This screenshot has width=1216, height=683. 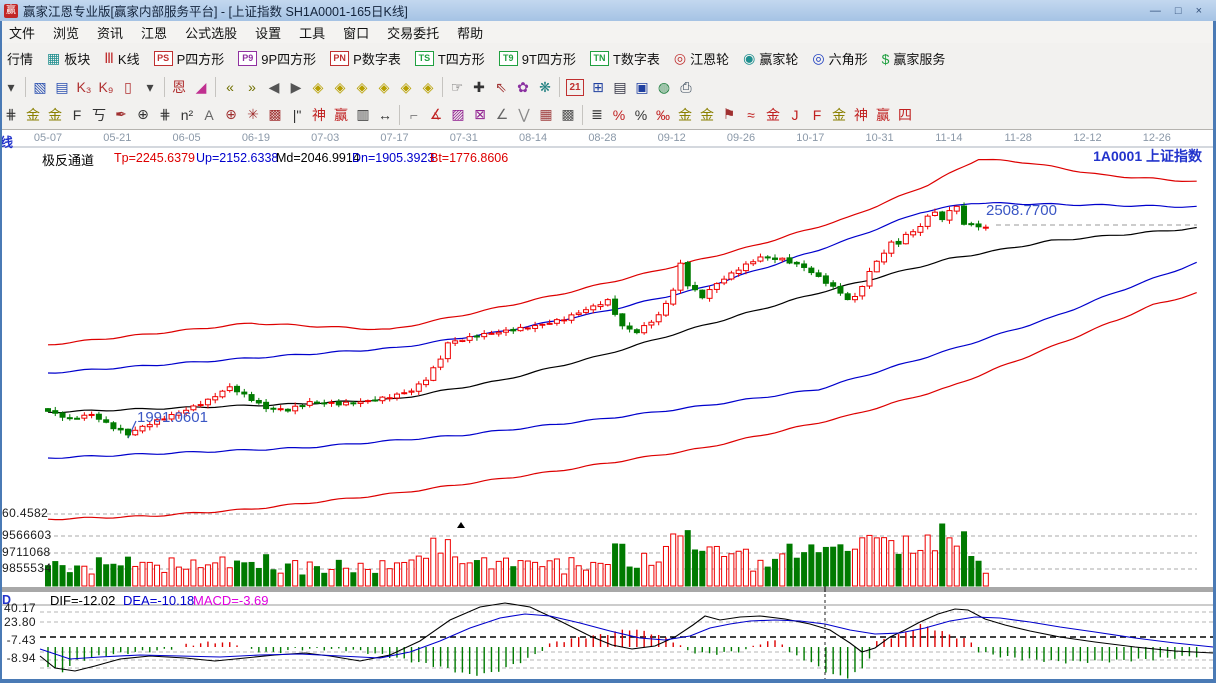 I want to click on menu-item: 浏览, so click(x=66, y=33).